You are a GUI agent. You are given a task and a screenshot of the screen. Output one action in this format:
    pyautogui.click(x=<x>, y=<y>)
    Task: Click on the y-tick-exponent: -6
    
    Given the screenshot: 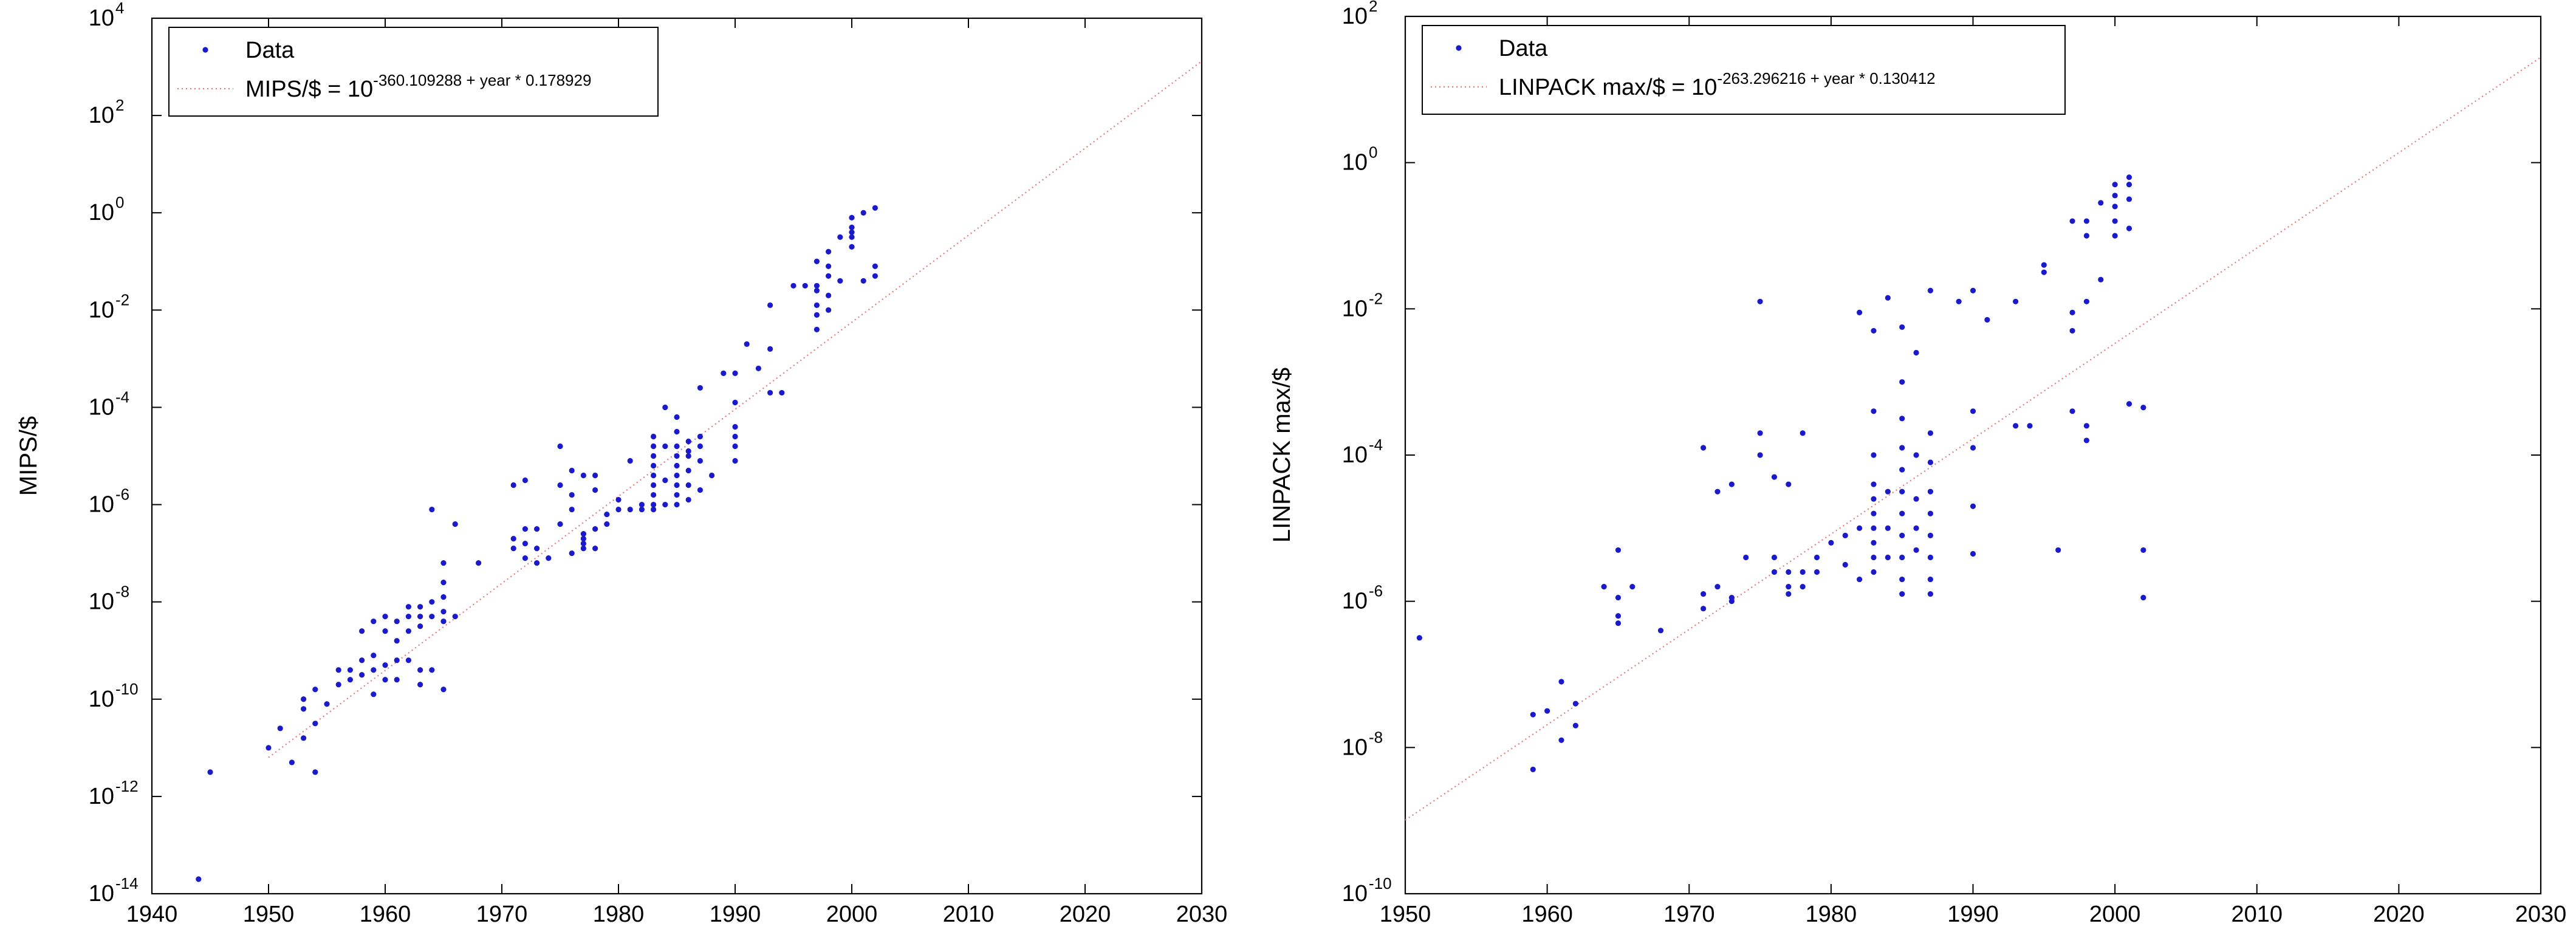 What is the action you would take?
    pyautogui.click(x=1376, y=591)
    